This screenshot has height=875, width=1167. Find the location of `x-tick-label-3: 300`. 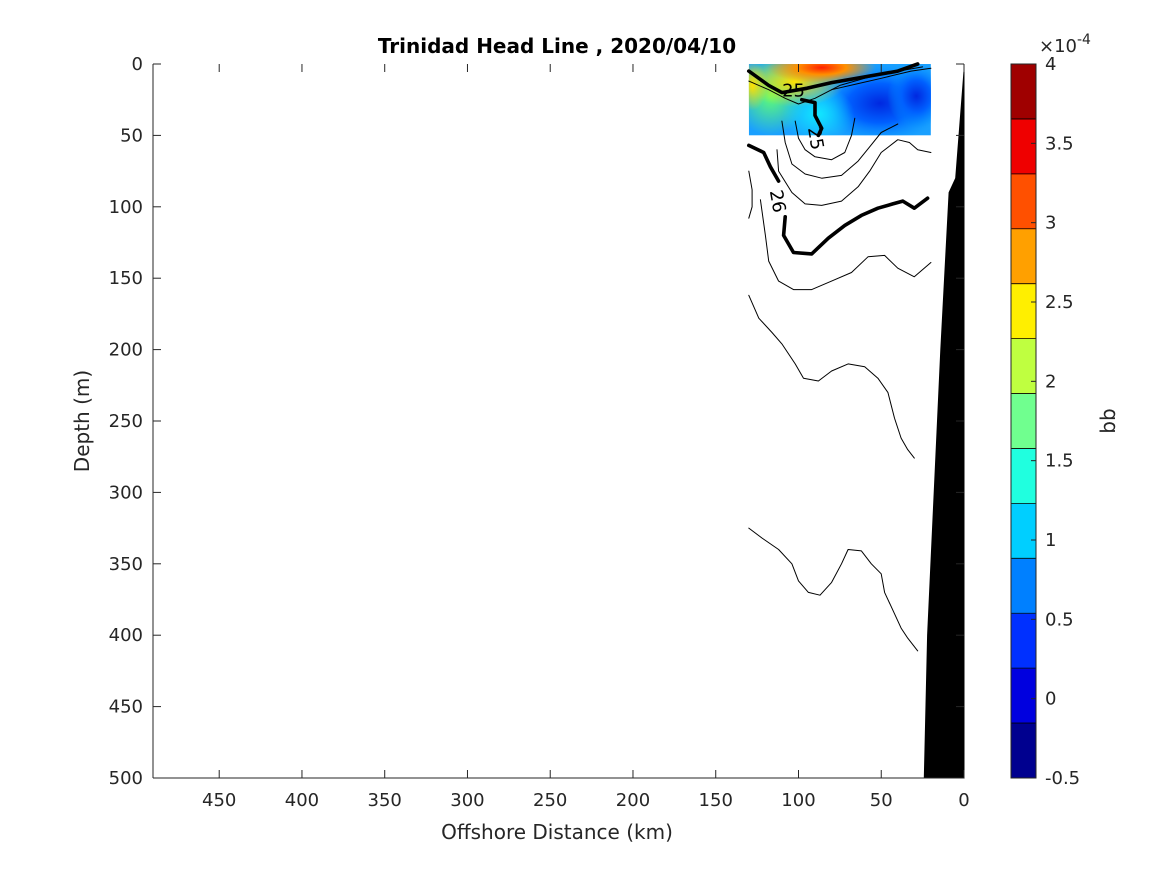

x-tick-label-3: 300 is located at coordinates (467, 800).